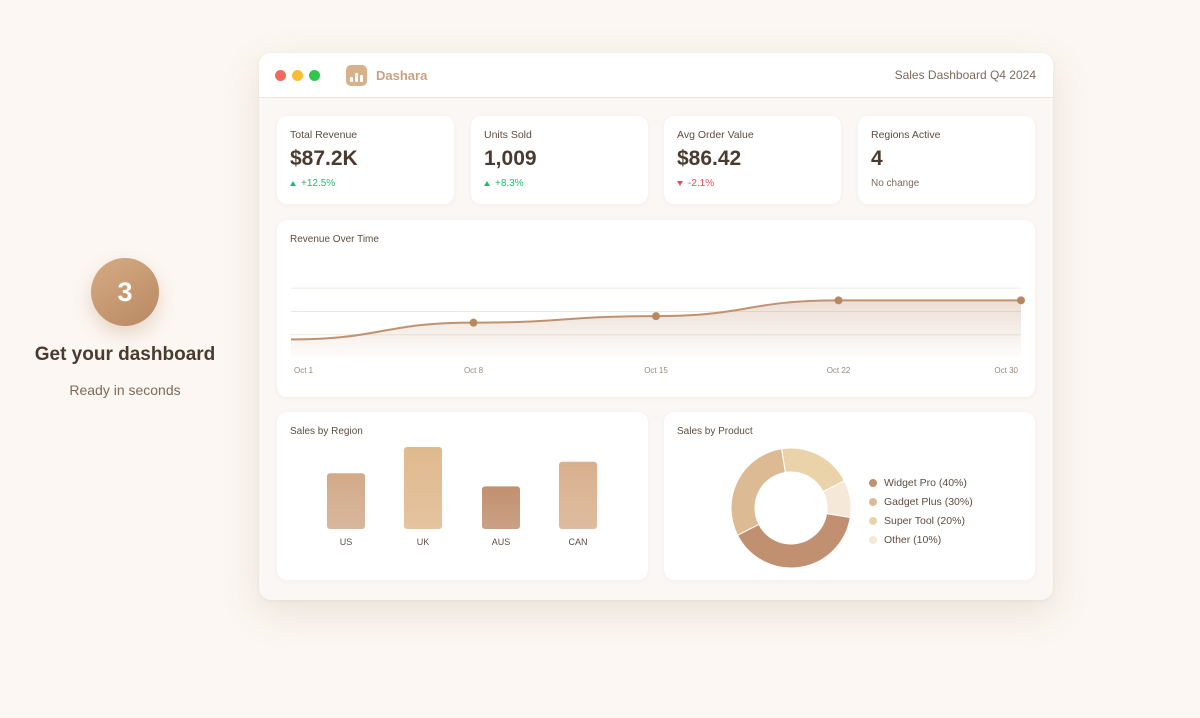 This screenshot has height=718, width=1200. I want to click on sales-by-region-chart: US UK AUS CAN, so click(462, 497).